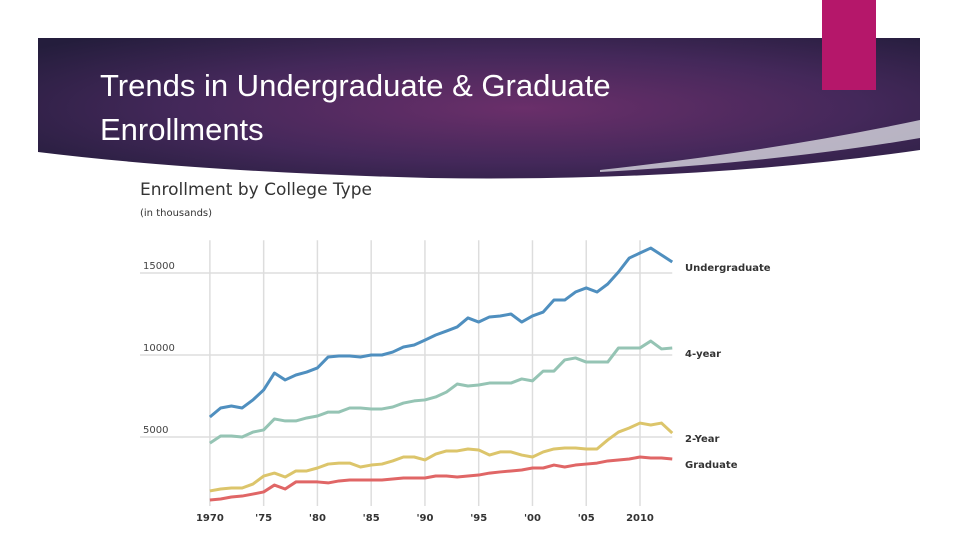 The width and height of the screenshot is (960, 540). What do you see at coordinates (176, 213) in the screenshot?
I see `chart-subtitle: (in thousands)` at bounding box center [176, 213].